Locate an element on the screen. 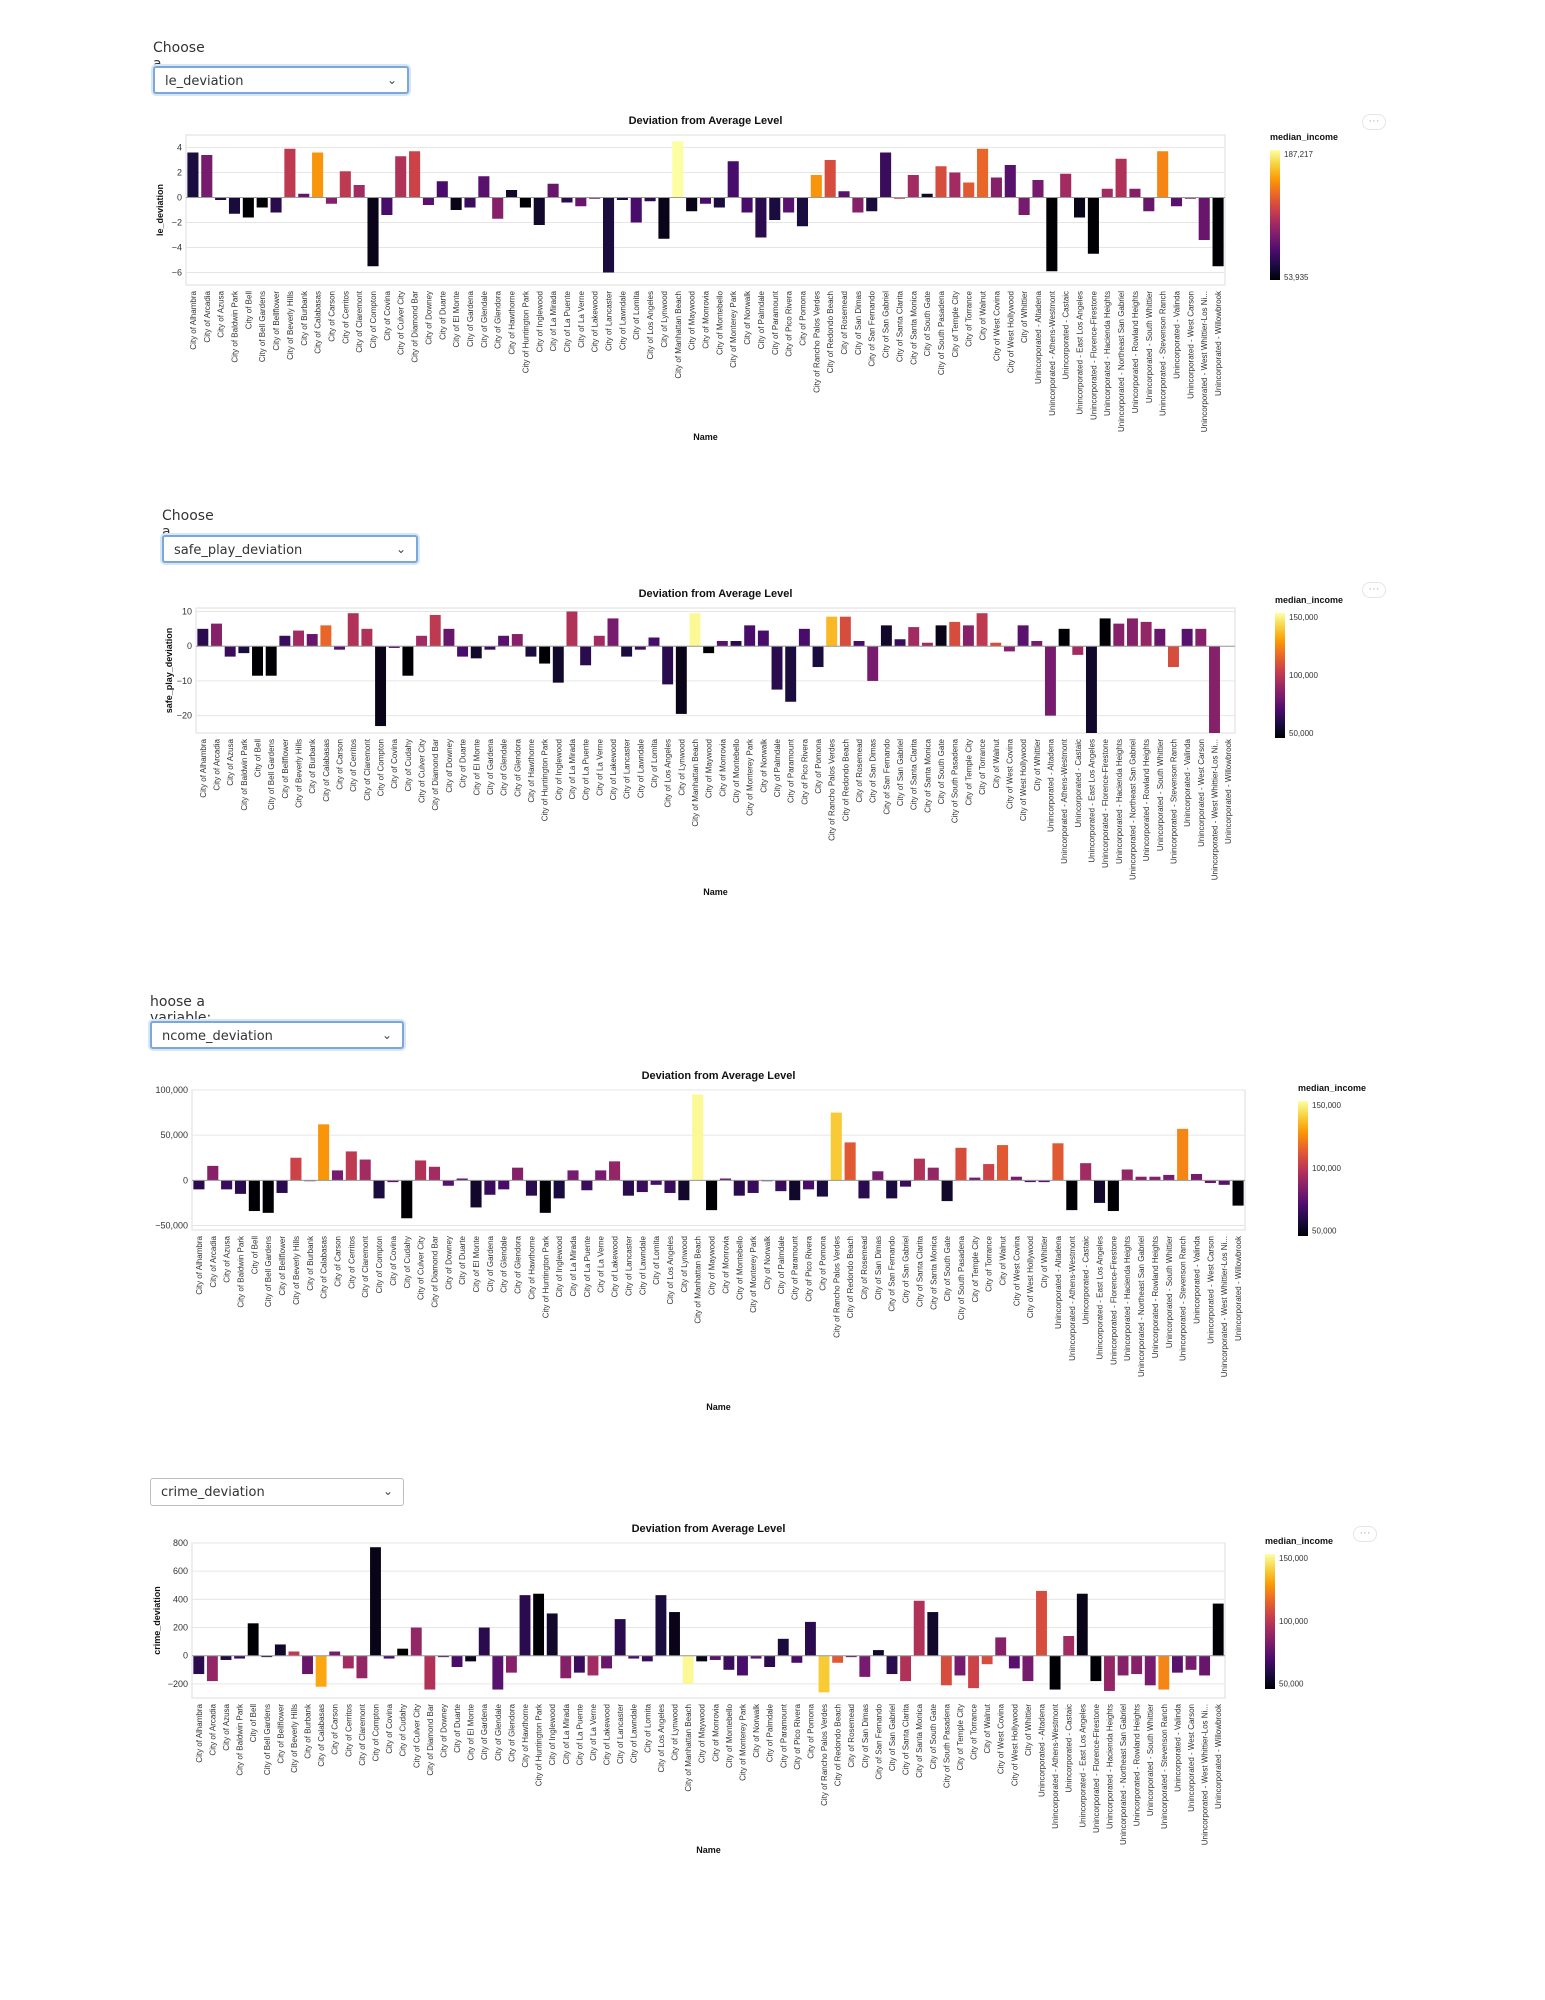 This screenshot has width=1545, height=2000. x-tick-label: City of West Covina is located at coordinates (1001, 1738).